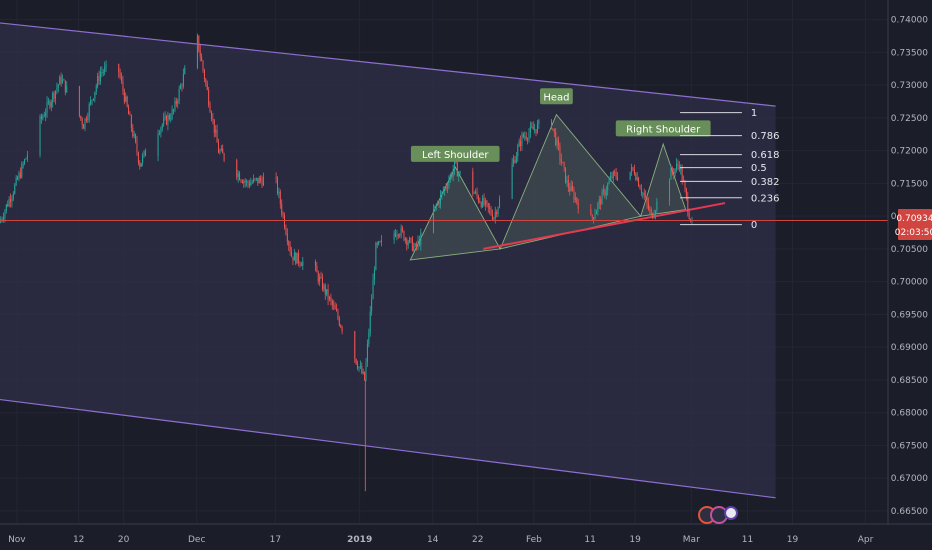  I want to click on price-tick-label: 0.69500, so click(909, 315).